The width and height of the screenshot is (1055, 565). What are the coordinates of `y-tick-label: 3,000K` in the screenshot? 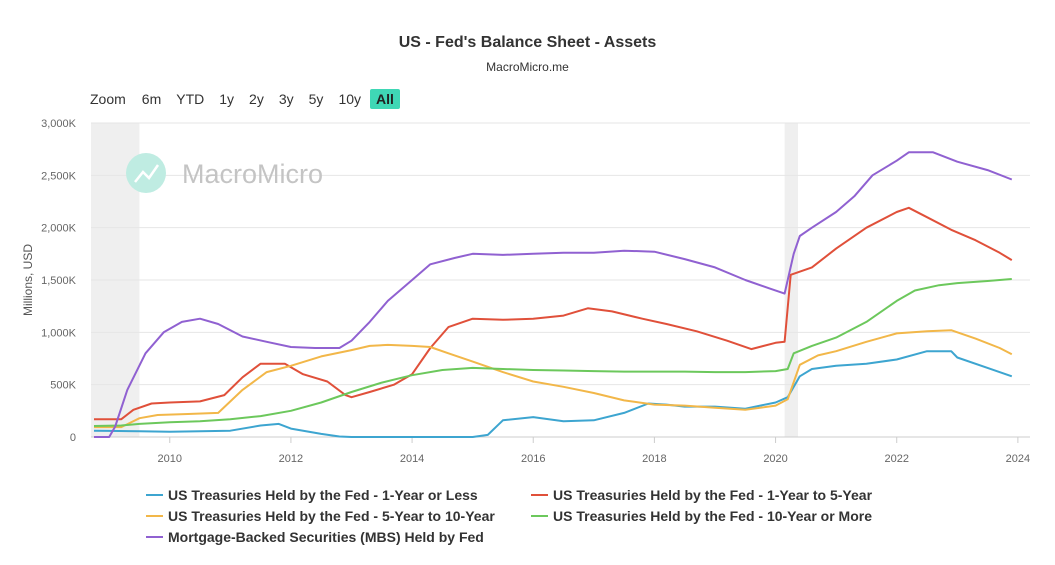 It's located at (59, 124).